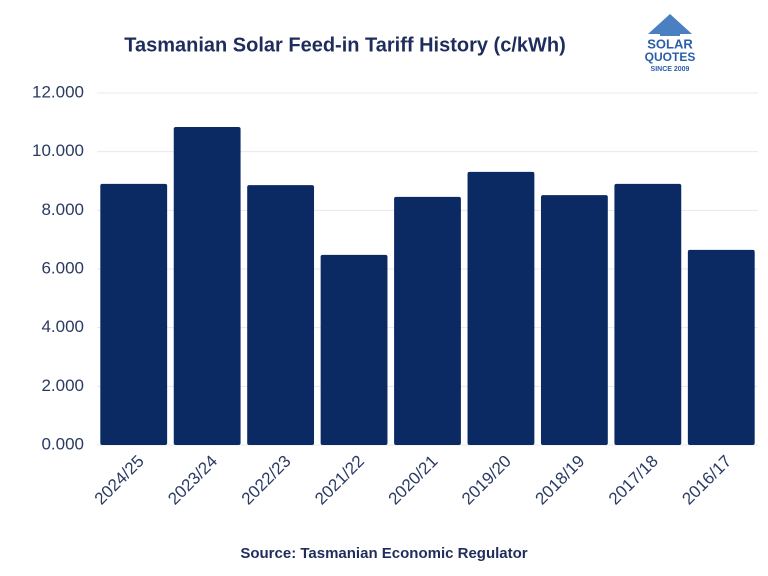 Image resolution: width=768 pixels, height=576 pixels. I want to click on logo-roof, so click(670, 24).